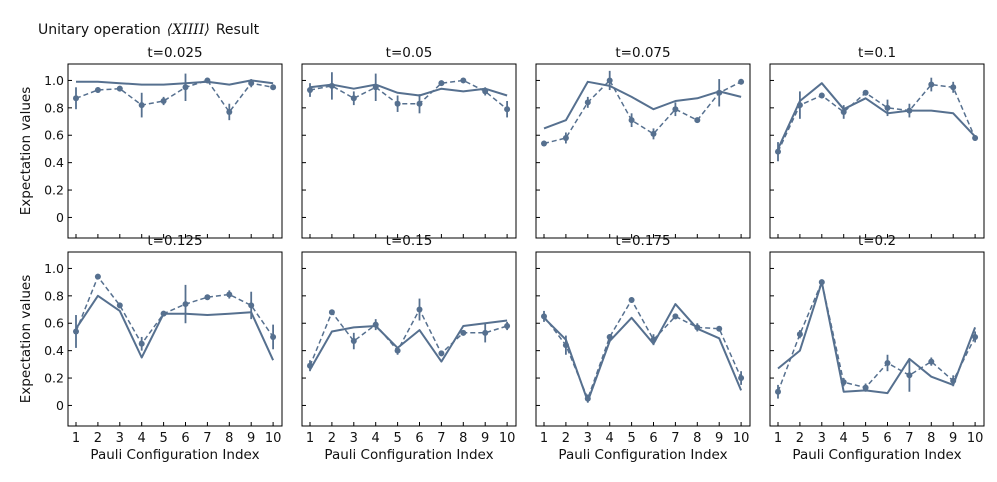  I want to click on y-tick-label: 0.4, so click(54, 162).